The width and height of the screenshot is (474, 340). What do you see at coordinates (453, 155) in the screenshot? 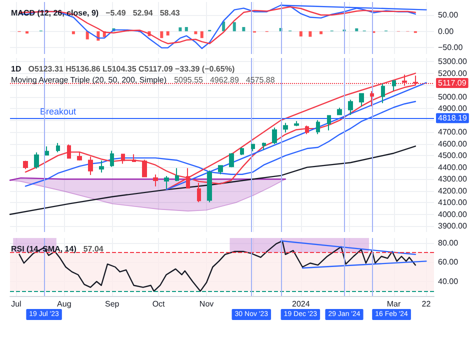
I see `y-tick-label: 4500.00` at bounding box center [453, 155].